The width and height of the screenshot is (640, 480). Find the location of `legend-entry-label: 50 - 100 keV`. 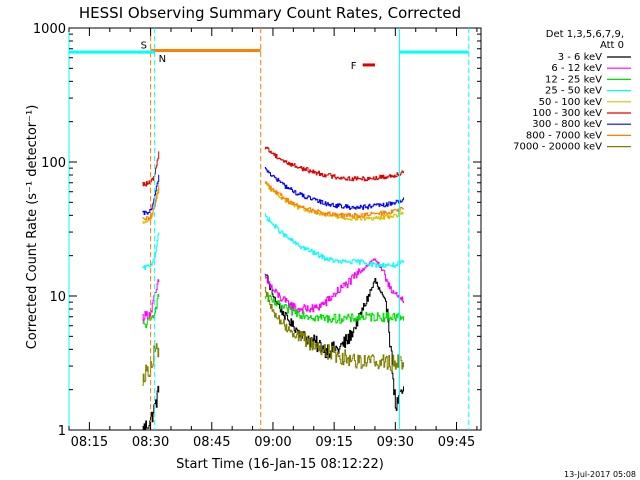

legend-entry-label: 50 - 100 keV is located at coordinates (571, 102).